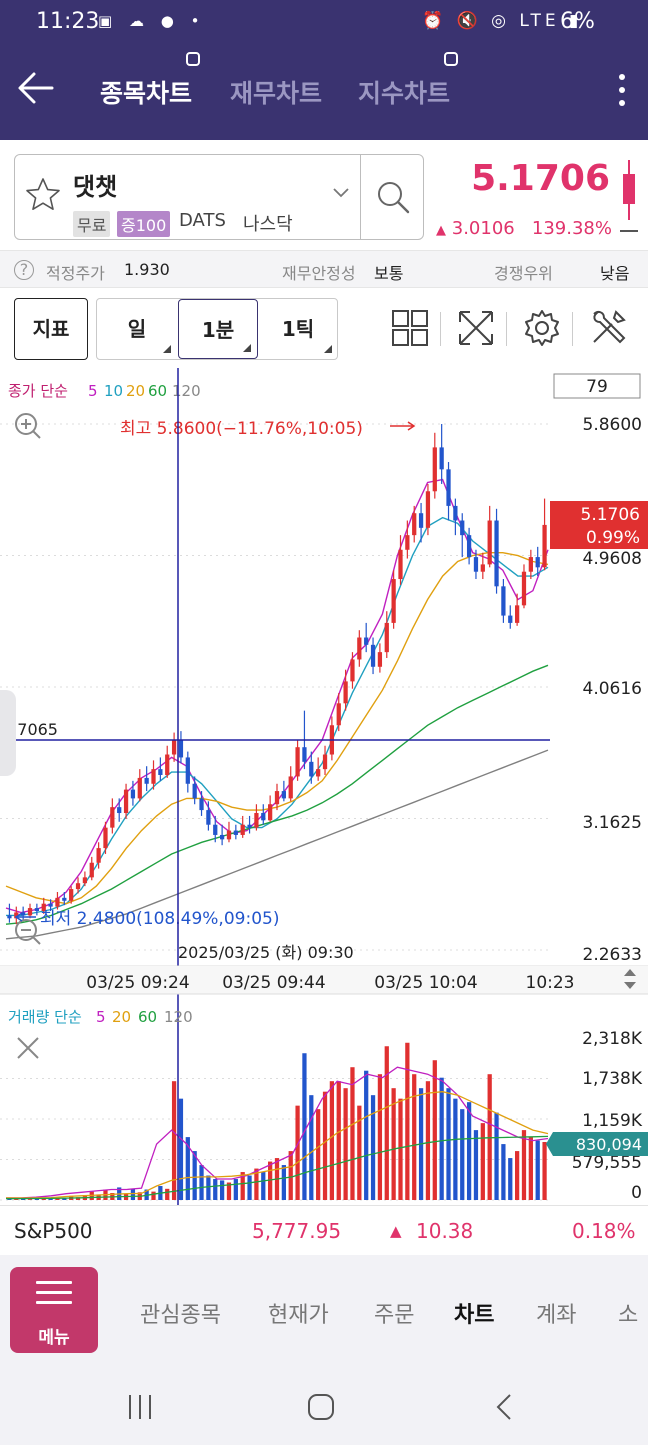  I want to click on count-box, so click(597, 386).